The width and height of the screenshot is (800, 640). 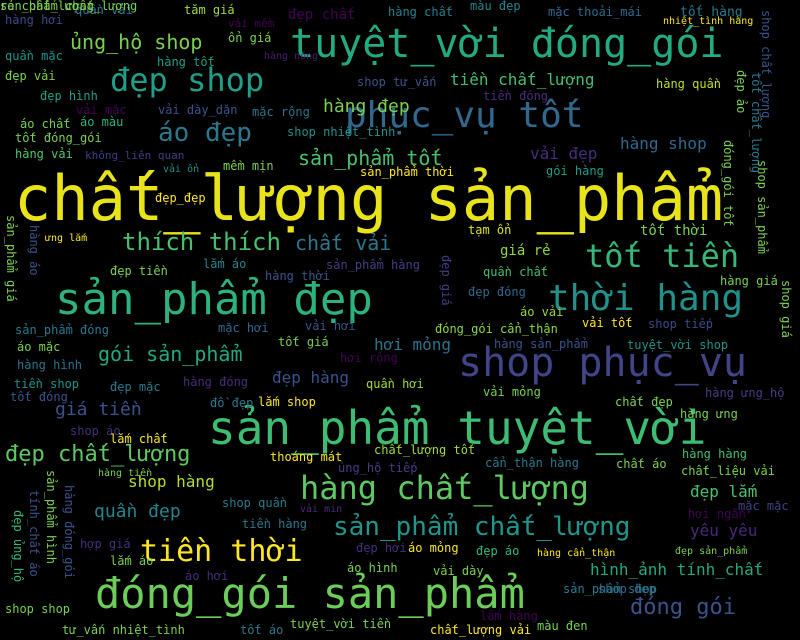 What do you see at coordinates (728, 183) in the screenshot?
I see `cloud-word: đóng_gói tốt` at bounding box center [728, 183].